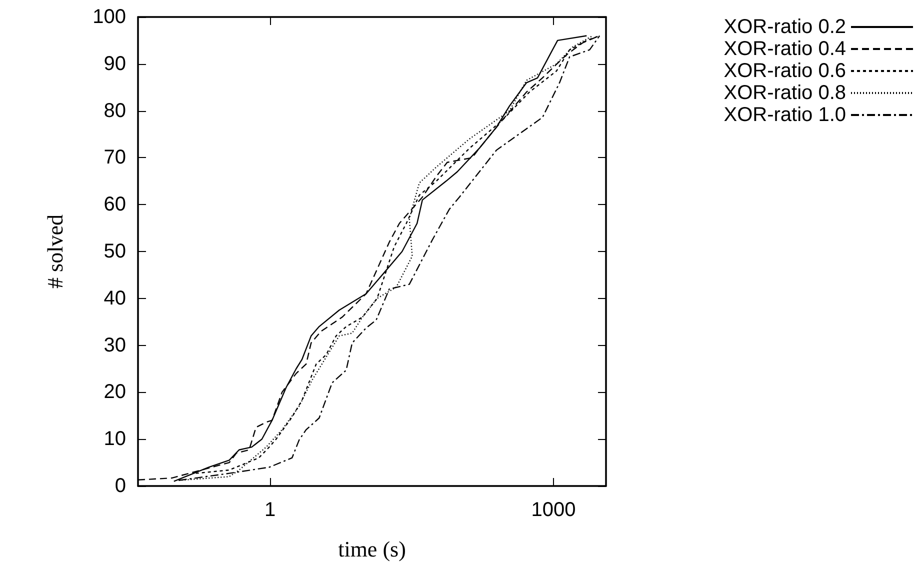 Image resolution: width=923 pixels, height=574 pixels. Describe the element at coordinates (115, 439) in the screenshot. I see `y-tick-label: 10` at that location.